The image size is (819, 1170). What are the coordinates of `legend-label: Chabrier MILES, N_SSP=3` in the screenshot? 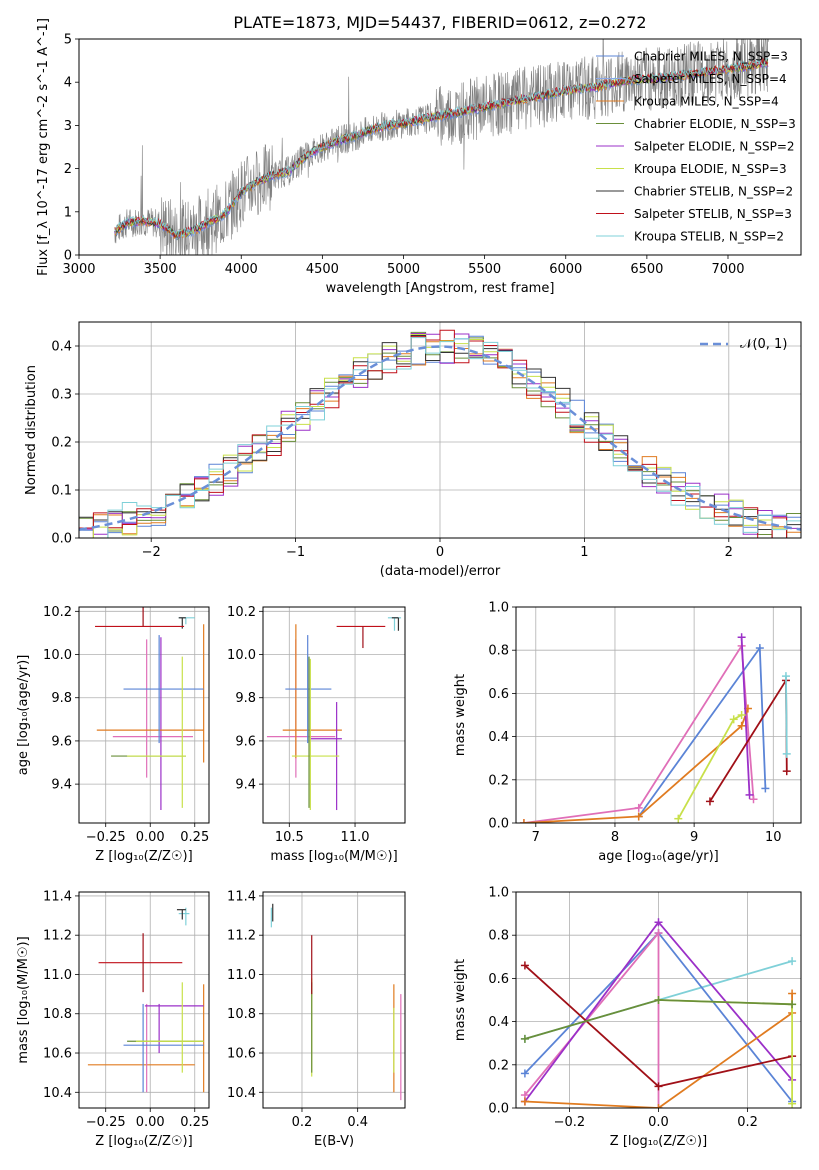 It's located at (711, 57).